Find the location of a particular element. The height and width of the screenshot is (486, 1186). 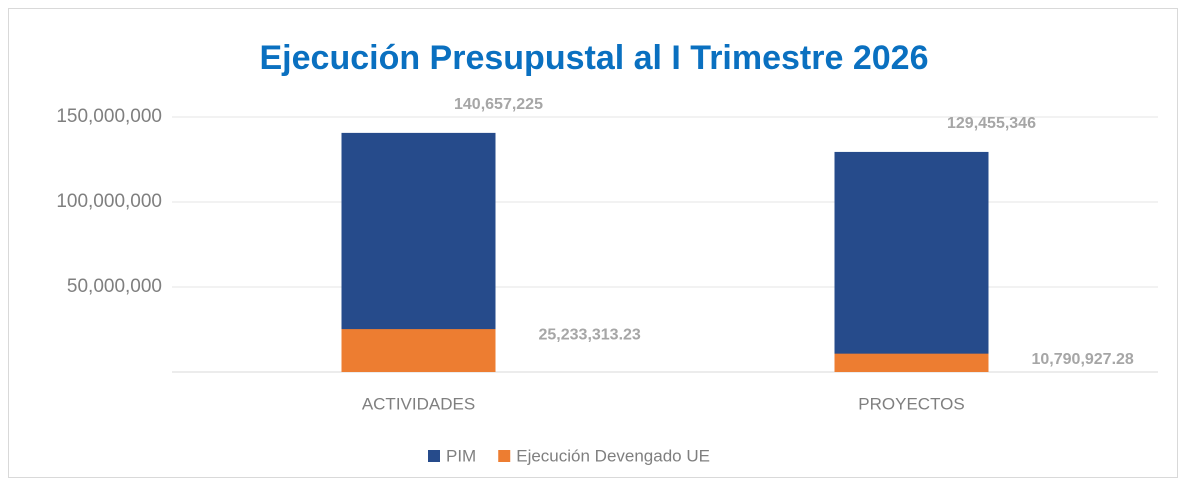

legend-label: Ejecución Devengado UE is located at coordinates (613, 455).